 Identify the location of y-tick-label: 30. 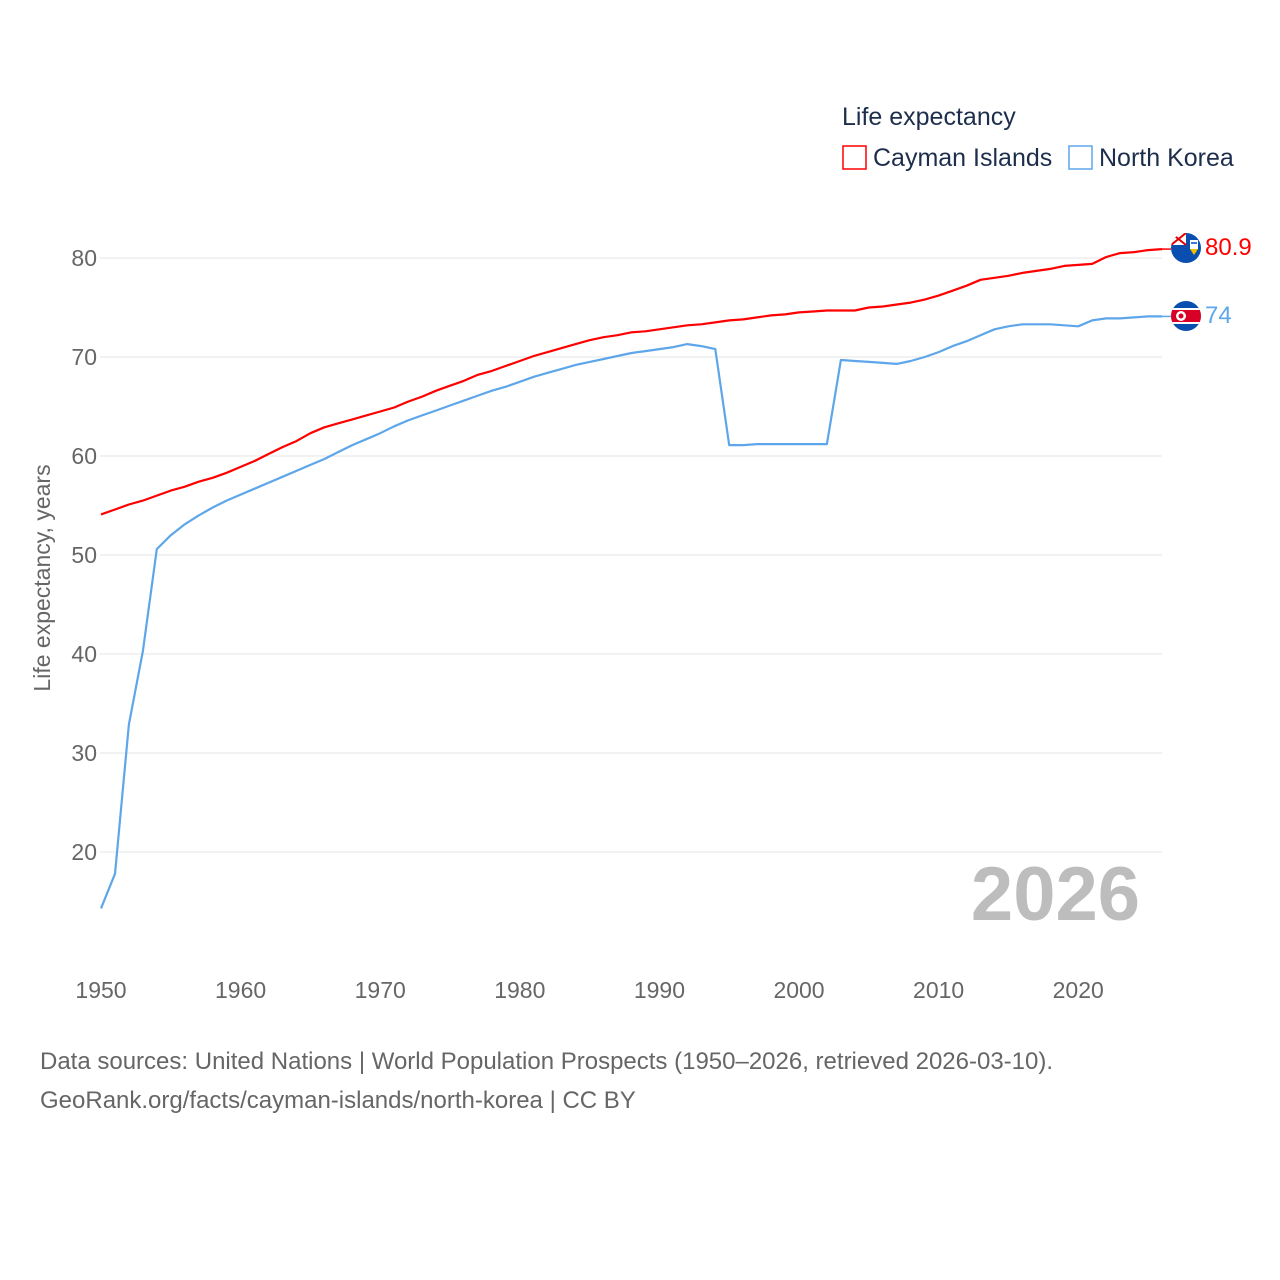
(84, 753).